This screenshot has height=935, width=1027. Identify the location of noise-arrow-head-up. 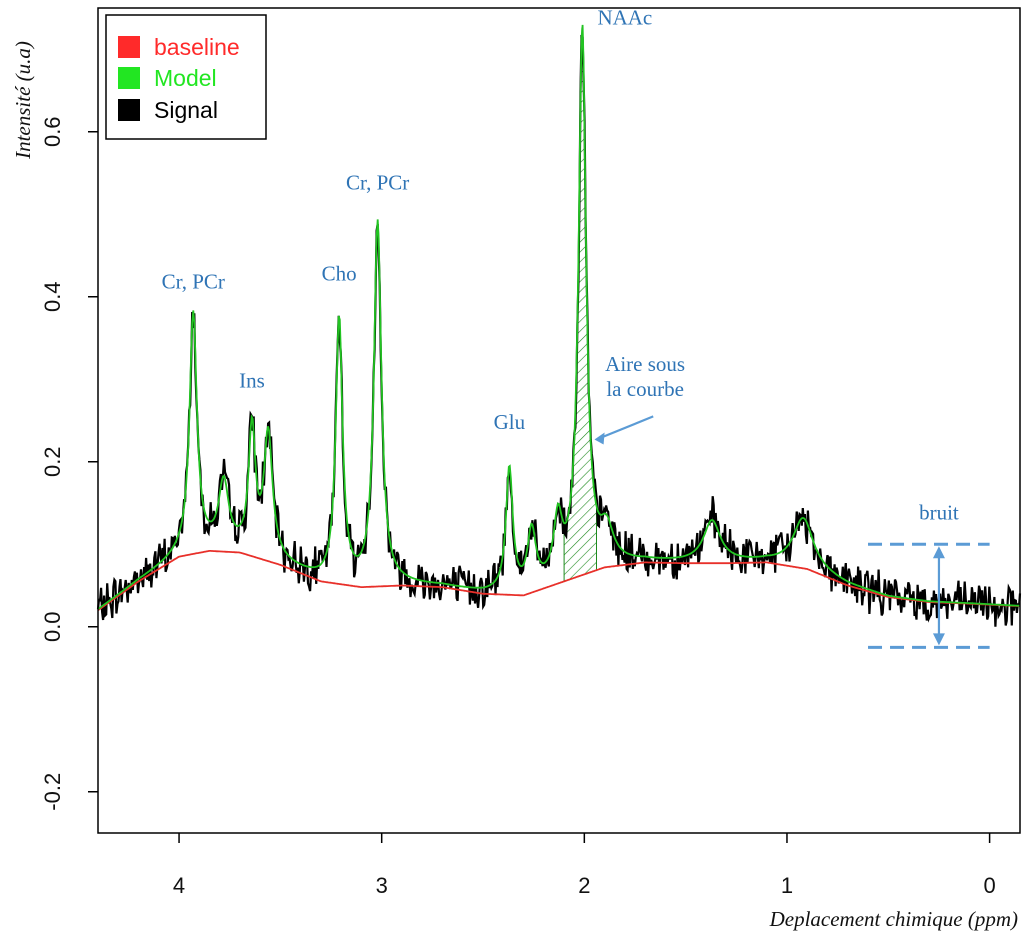
(938, 552).